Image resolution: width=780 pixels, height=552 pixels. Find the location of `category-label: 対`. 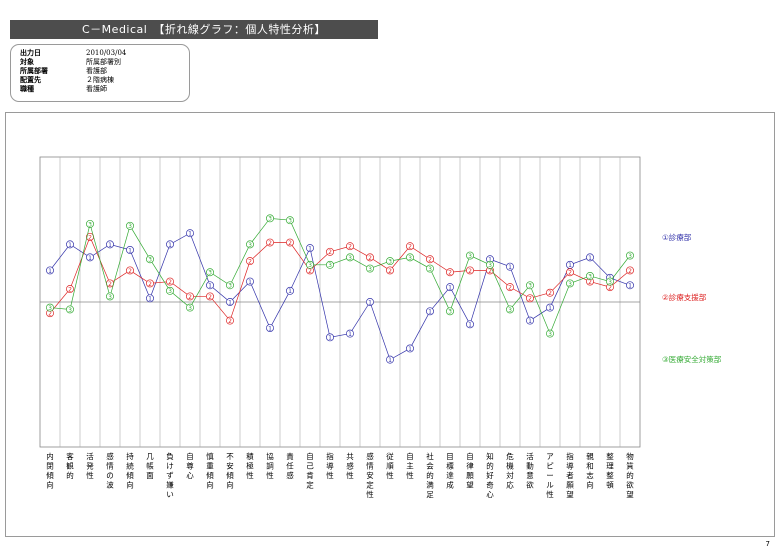

category-label: 対 is located at coordinates (510, 475).